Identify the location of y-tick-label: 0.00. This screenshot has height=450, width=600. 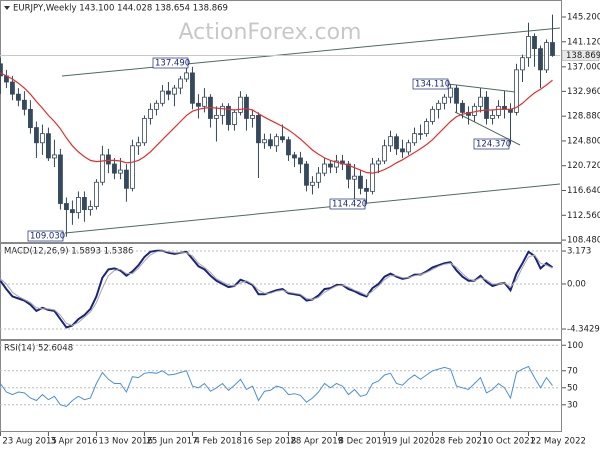
(576, 284).